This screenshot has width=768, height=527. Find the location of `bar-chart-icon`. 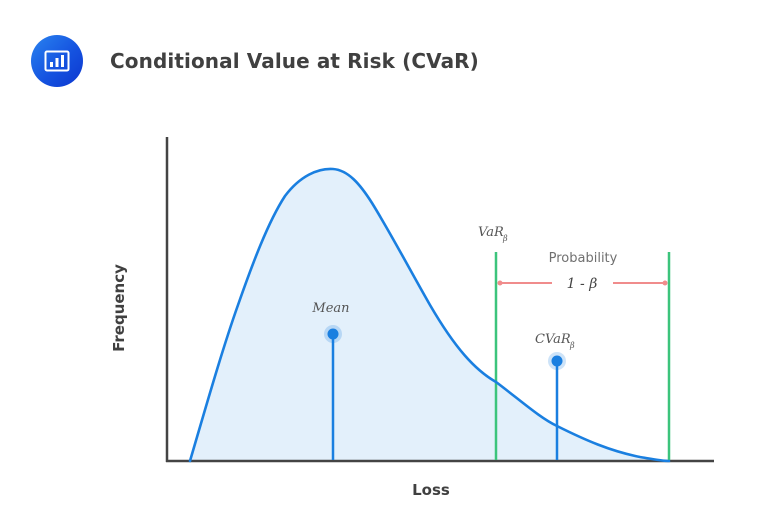

bar-chart-icon is located at coordinates (57, 61).